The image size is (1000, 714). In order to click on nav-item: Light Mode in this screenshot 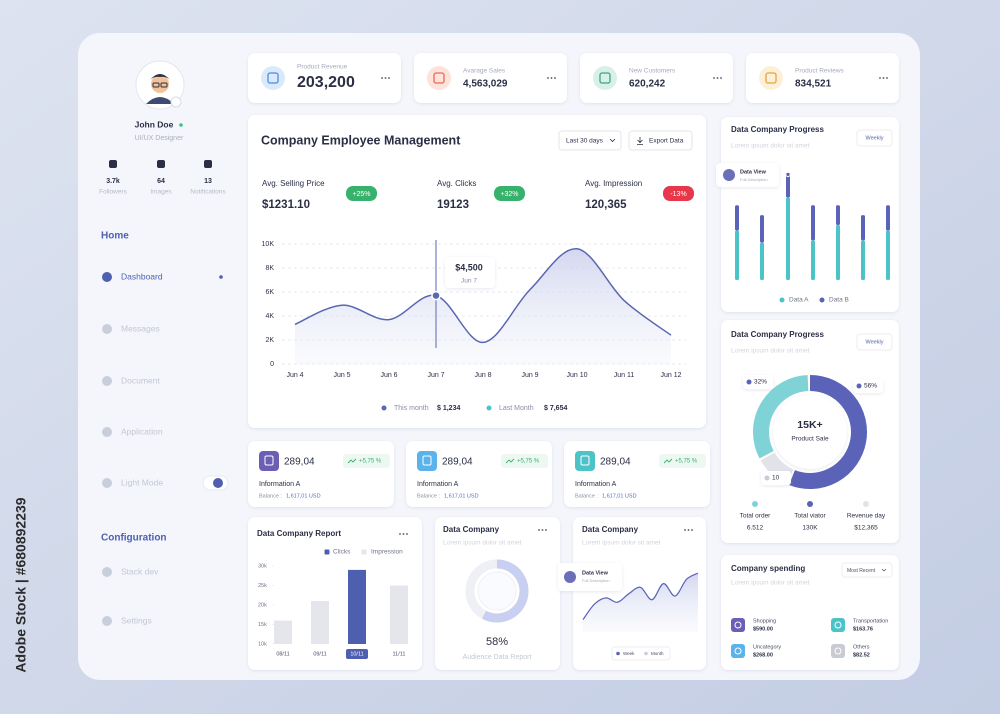, I will do `click(142, 482)`.